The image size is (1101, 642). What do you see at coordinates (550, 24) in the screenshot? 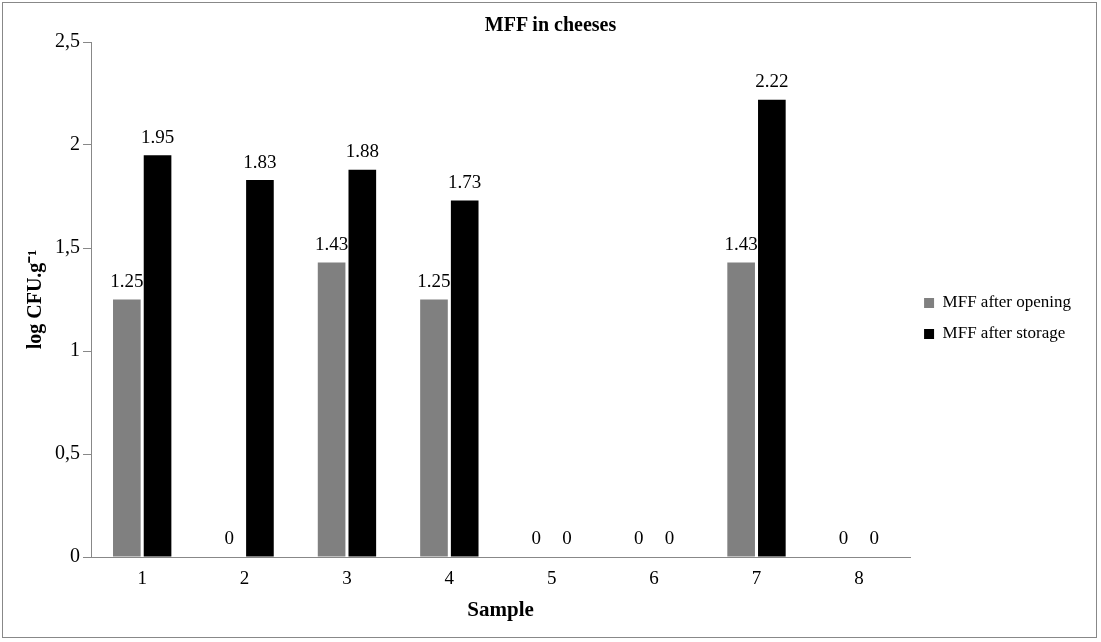
I see `chart-title: MFF in cheeses` at bounding box center [550, 24].